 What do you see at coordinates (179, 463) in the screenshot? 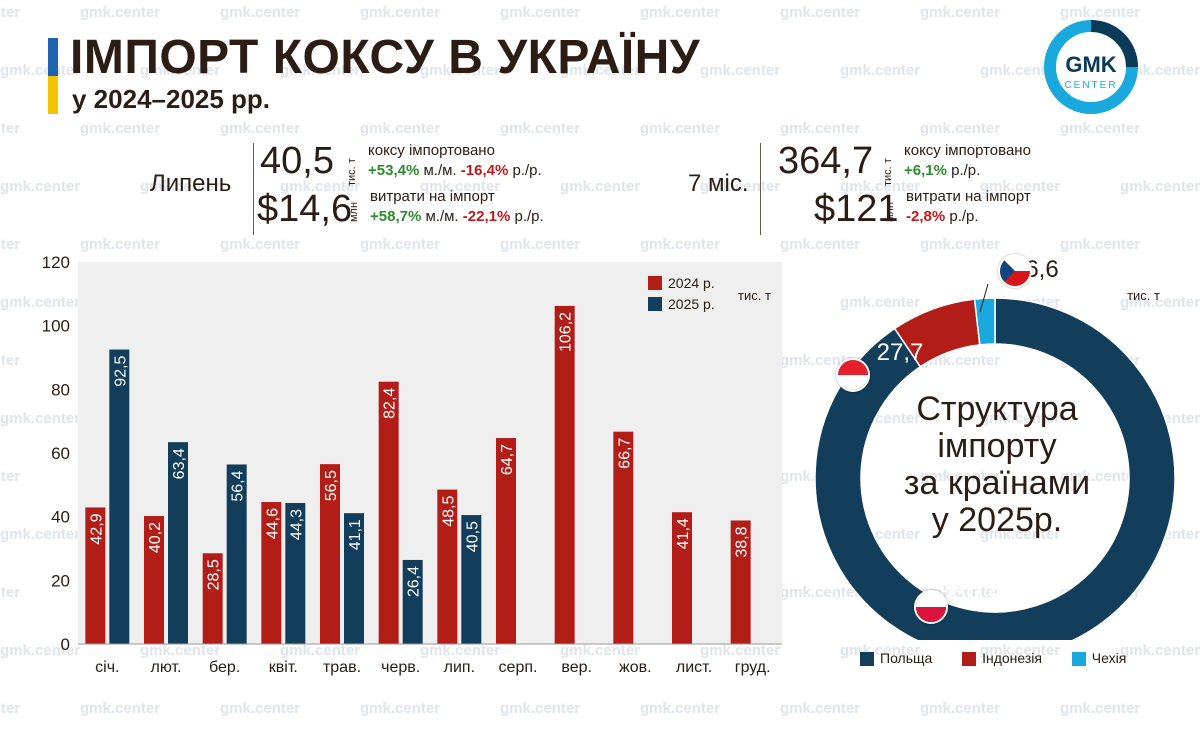
I see `bar-value-label: 63,4` at bounding box center [179, 463].